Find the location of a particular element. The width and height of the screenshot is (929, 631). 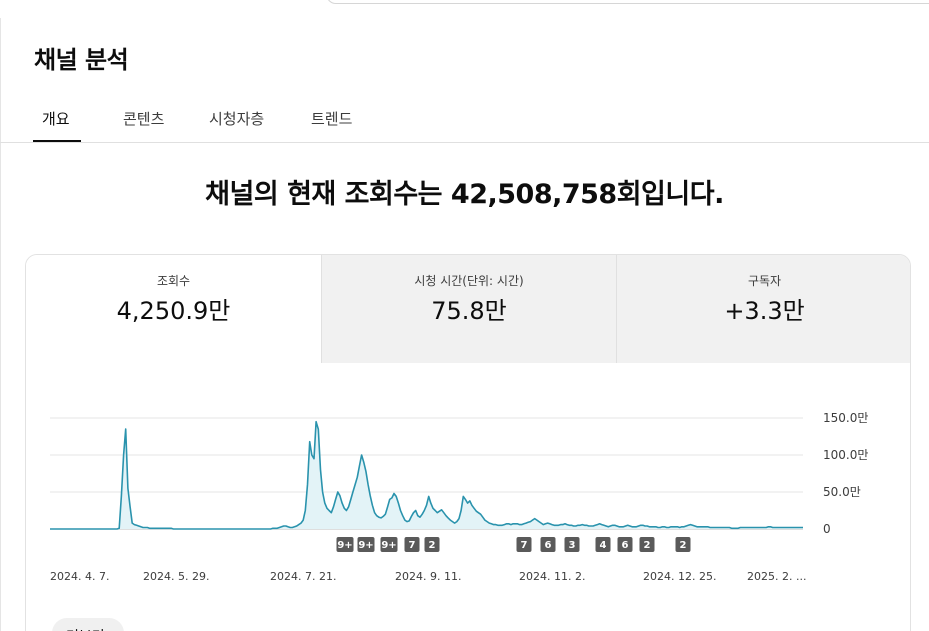

metric-subscribers: 구독자 +3.3만 is located at coordinates (763, 309).